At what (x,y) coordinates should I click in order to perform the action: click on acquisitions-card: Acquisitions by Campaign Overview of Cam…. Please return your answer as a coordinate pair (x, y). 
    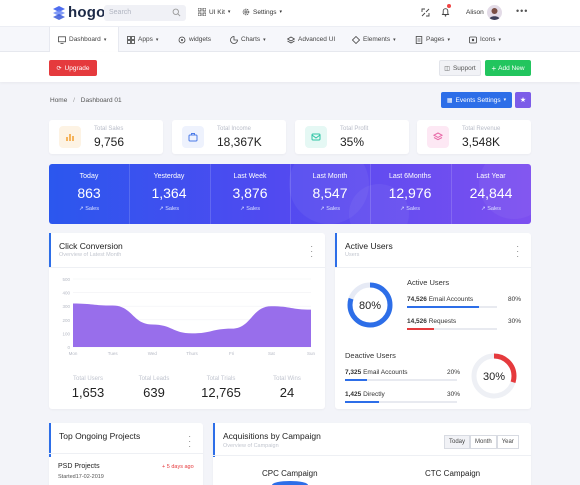
    Looking at the image, I should click on (372, 454).